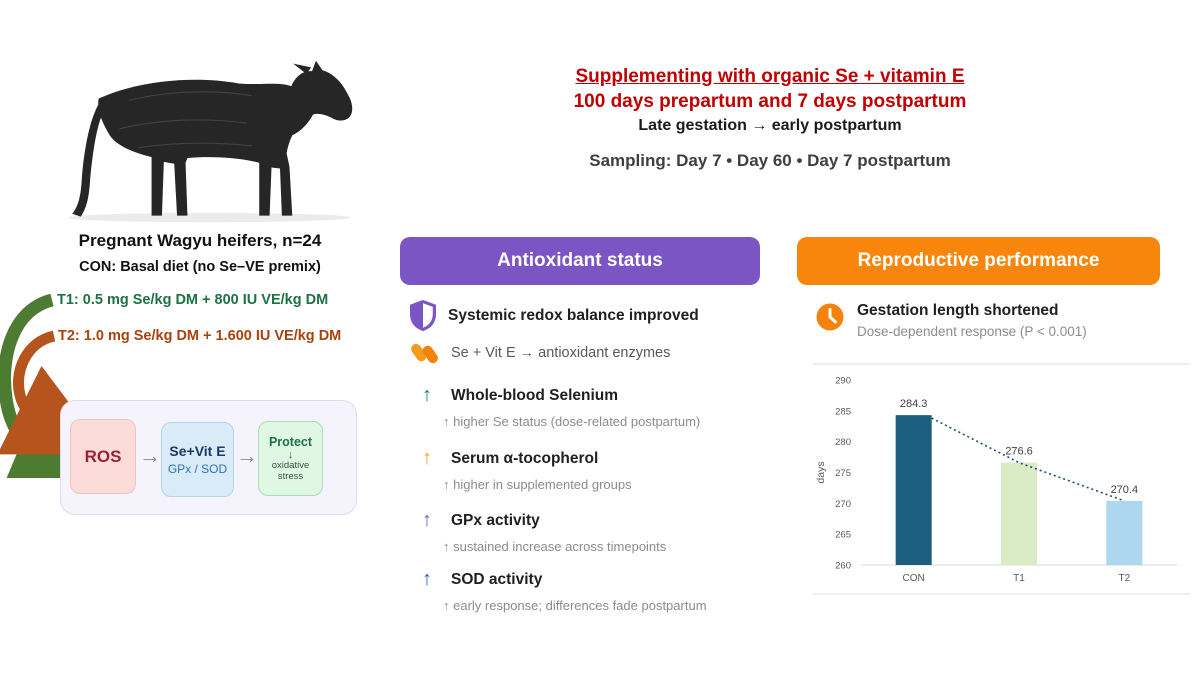 The width and height of the screenshot is (1200, 675). Describe the element at coordinates (200, 267) in the screenshot. I see `control-diet-label: CON: Basal diet (no Se–VE premix)` at that location.